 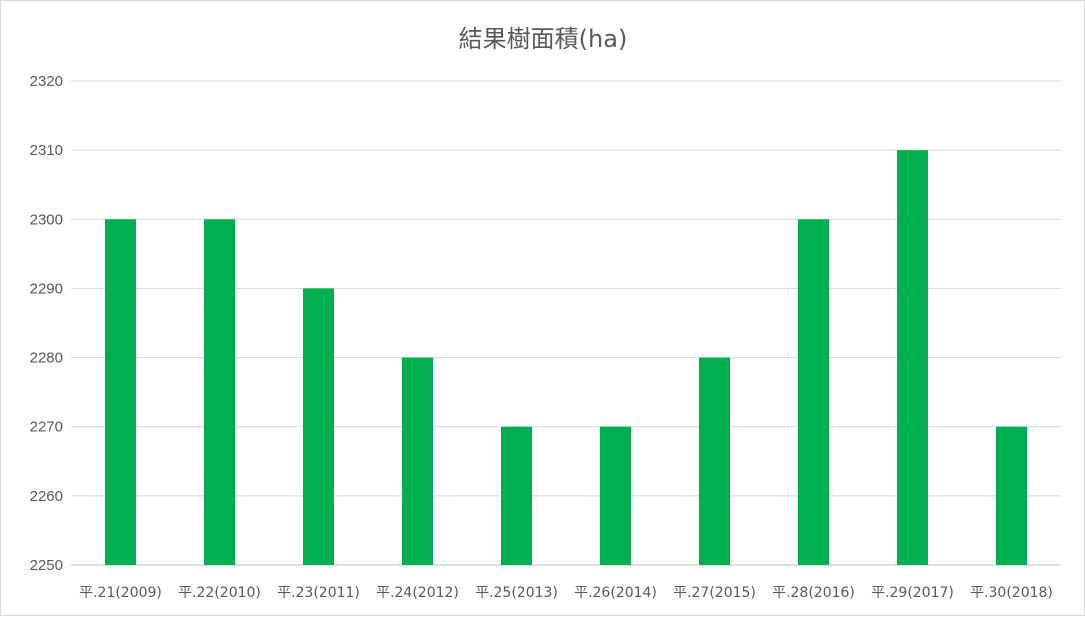 I want to click on y-tick-label: 2290, so click(x=46, y=288).